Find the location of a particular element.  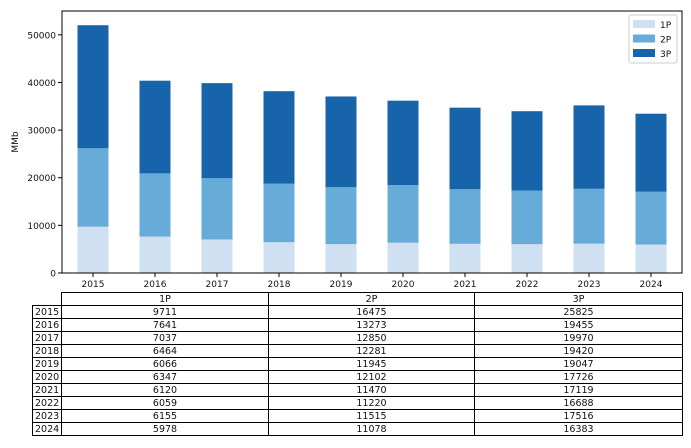

legend: 1P 2P 3P is located at coordinates (653, 39).